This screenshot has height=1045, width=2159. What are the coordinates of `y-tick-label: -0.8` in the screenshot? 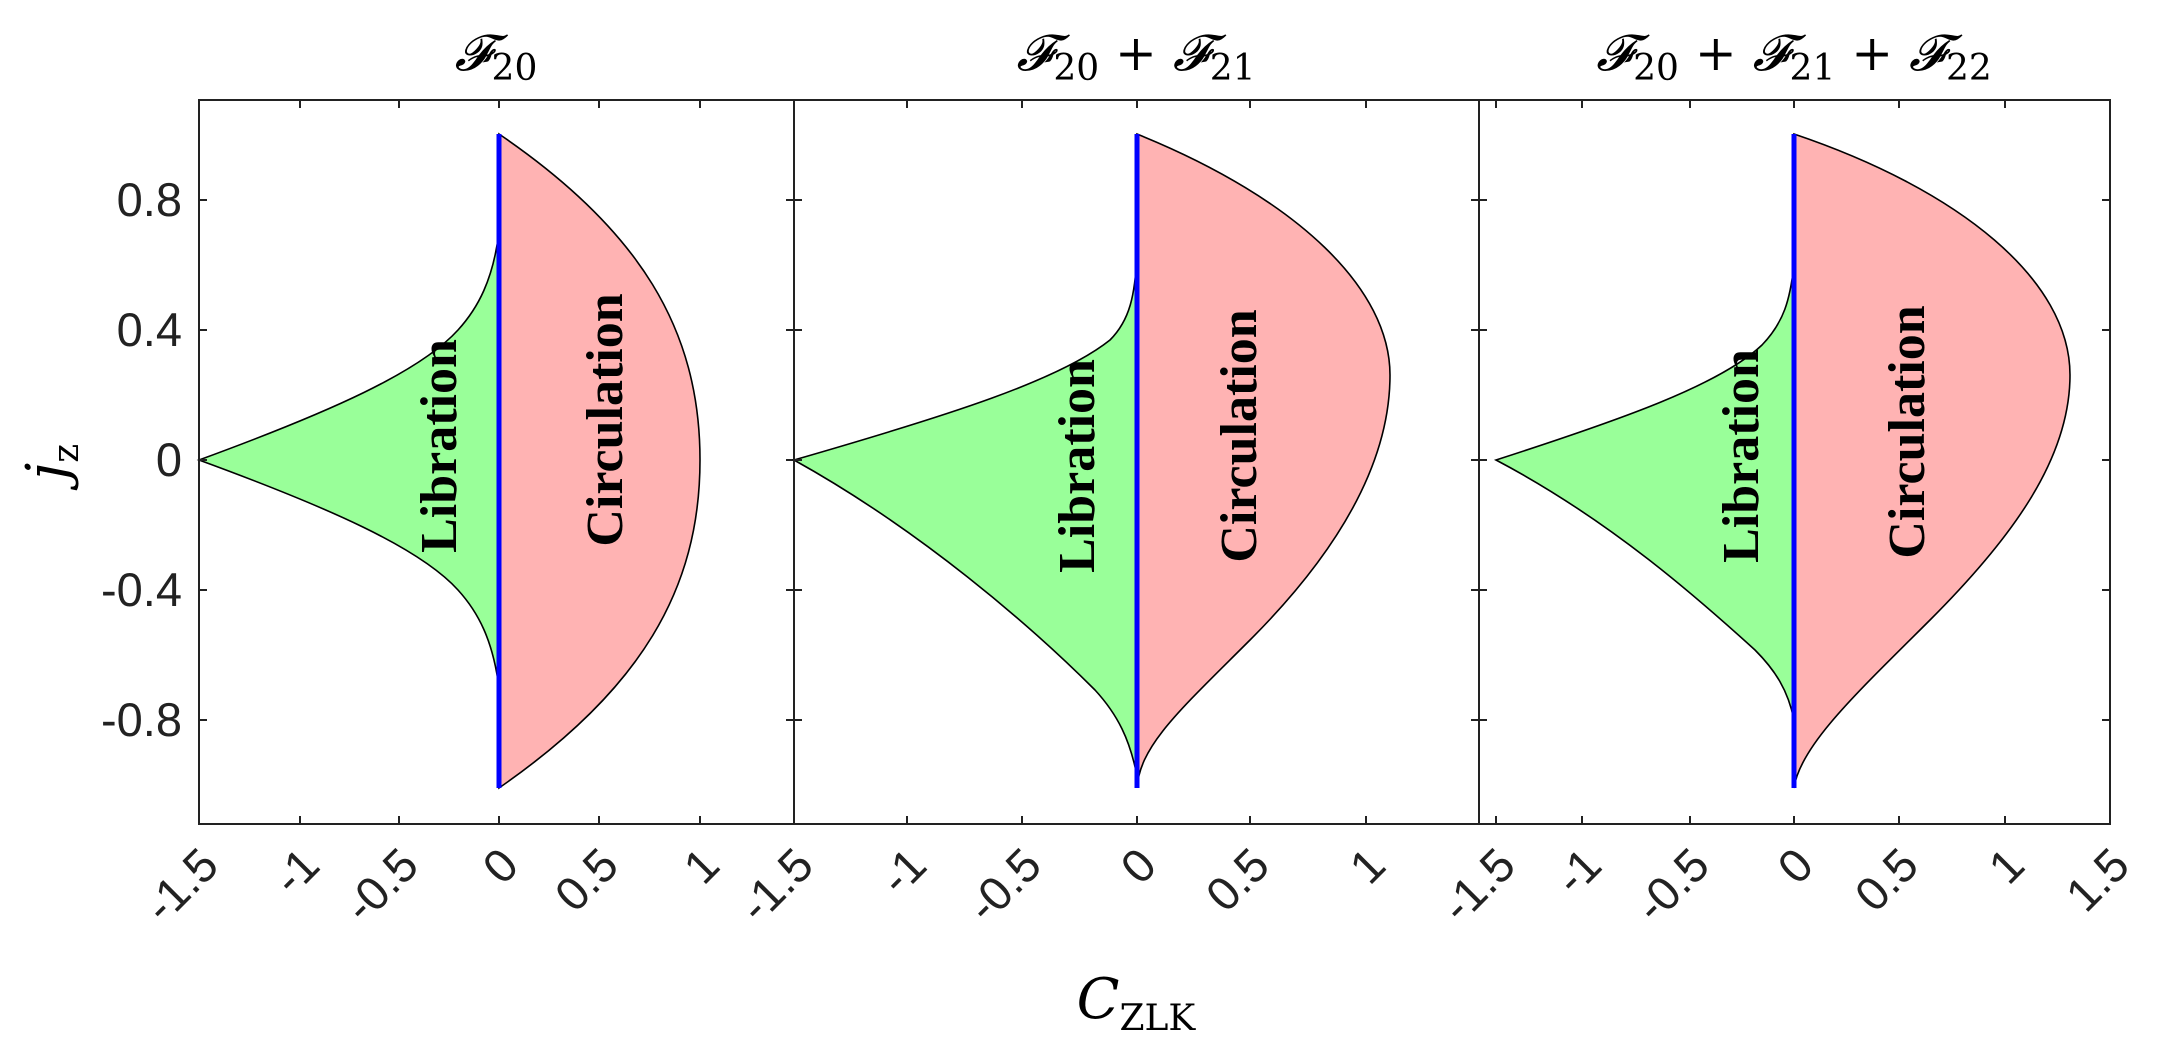 It's located at (141, 719).